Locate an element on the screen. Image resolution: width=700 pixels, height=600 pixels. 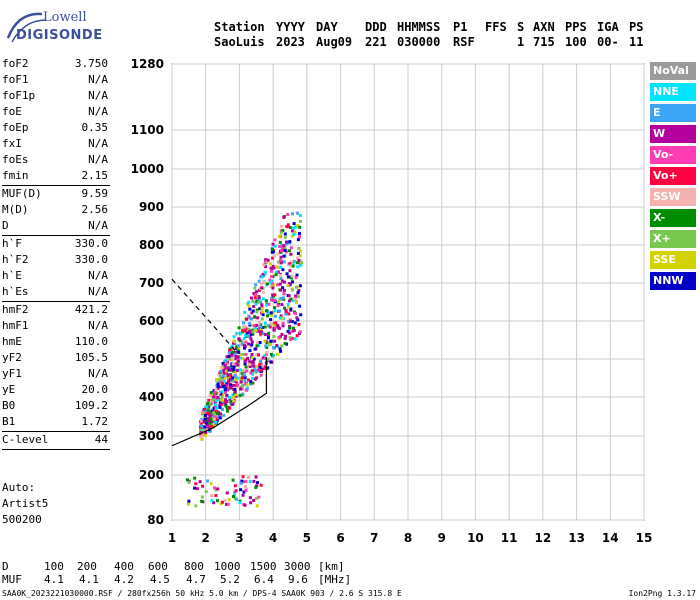
val-day: Aug09 is located at coordinates (334, 42).